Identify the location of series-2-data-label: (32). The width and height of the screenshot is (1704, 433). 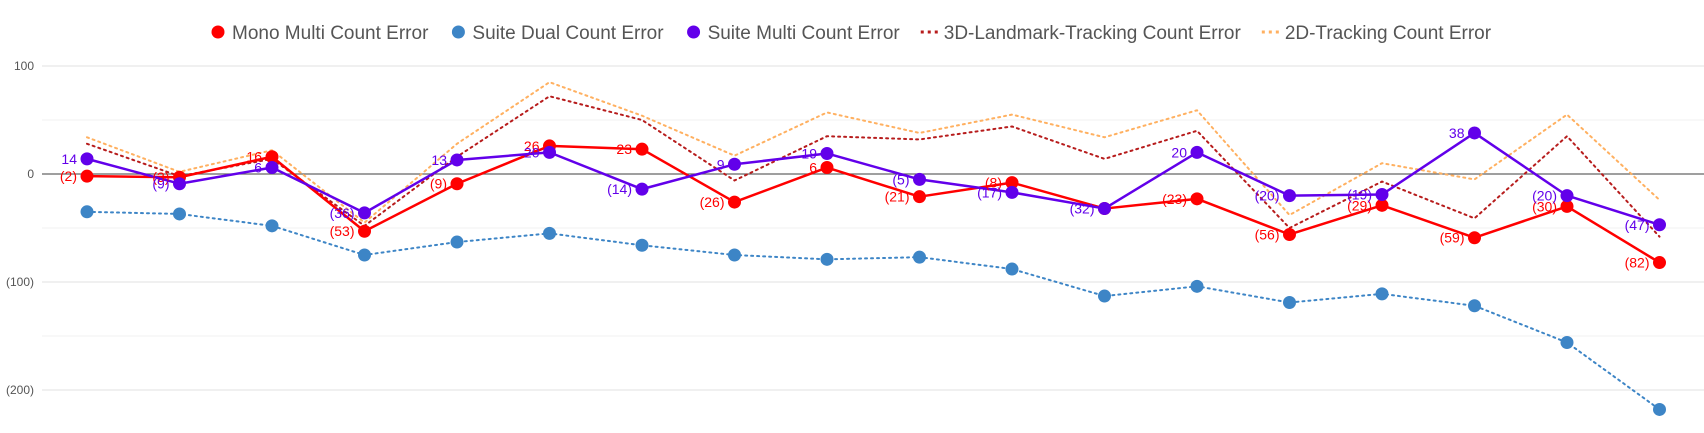
(1082, 209).